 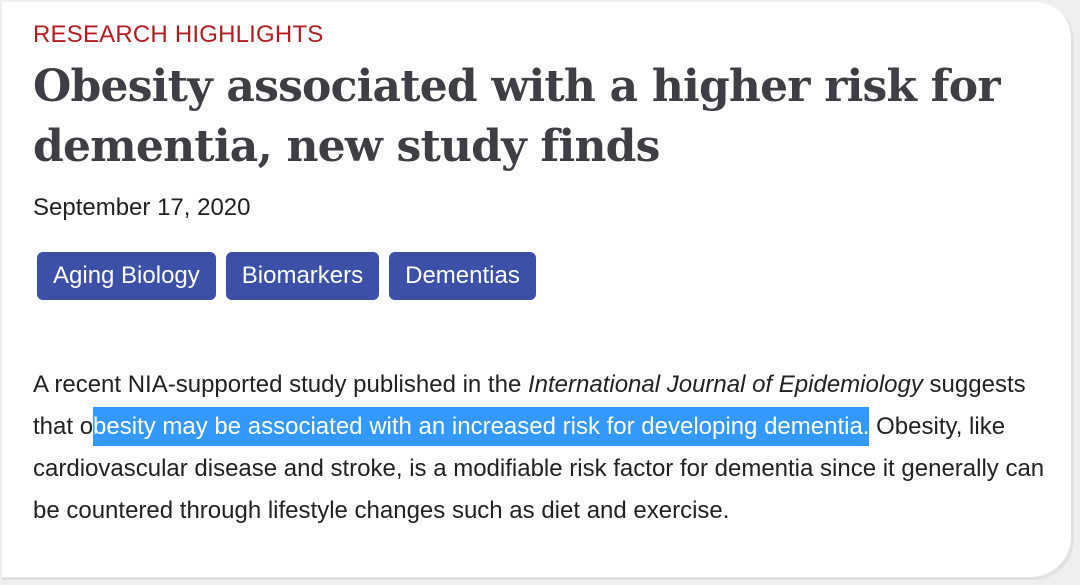 I want to click on topic-tags: Aging Biology Biomarkers Dementias, so click(x=286, y=276).